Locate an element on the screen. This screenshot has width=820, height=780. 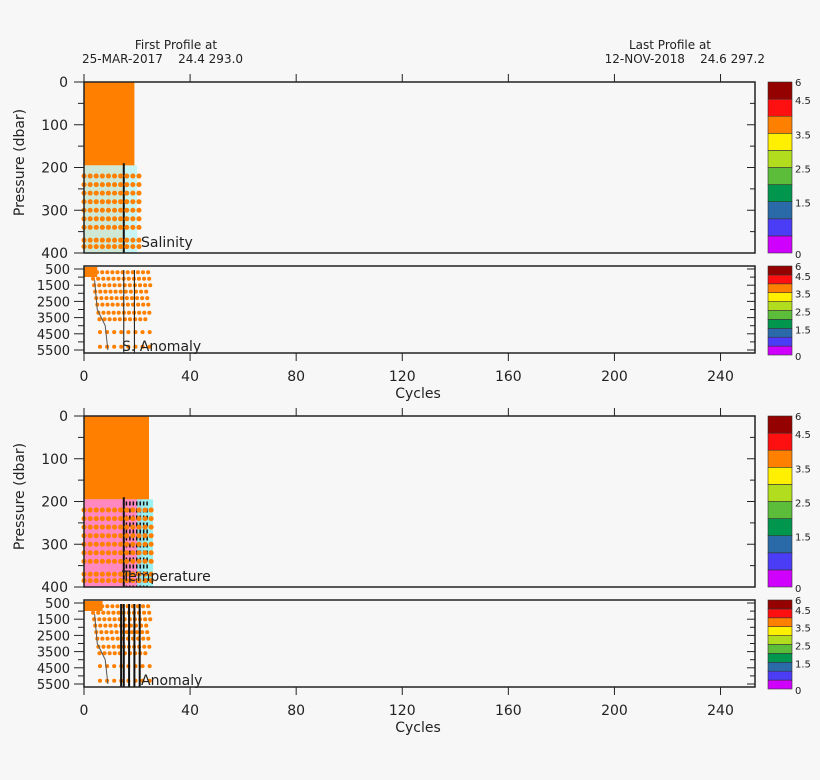
y-tick-label: 500 is located at coordinates (57, 270).